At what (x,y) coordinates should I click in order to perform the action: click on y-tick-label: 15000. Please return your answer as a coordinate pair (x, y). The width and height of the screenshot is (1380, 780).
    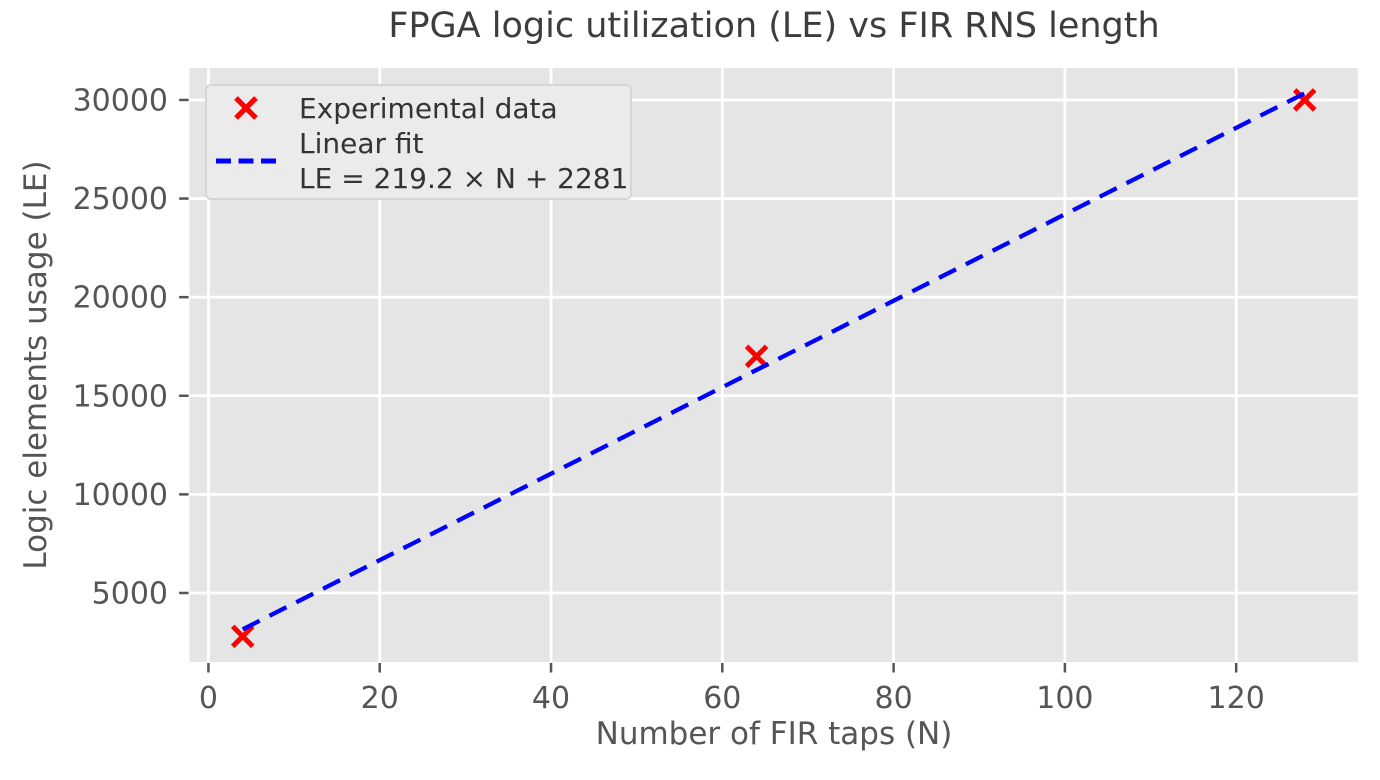
    Looking at the image, I should click on (120, 396).